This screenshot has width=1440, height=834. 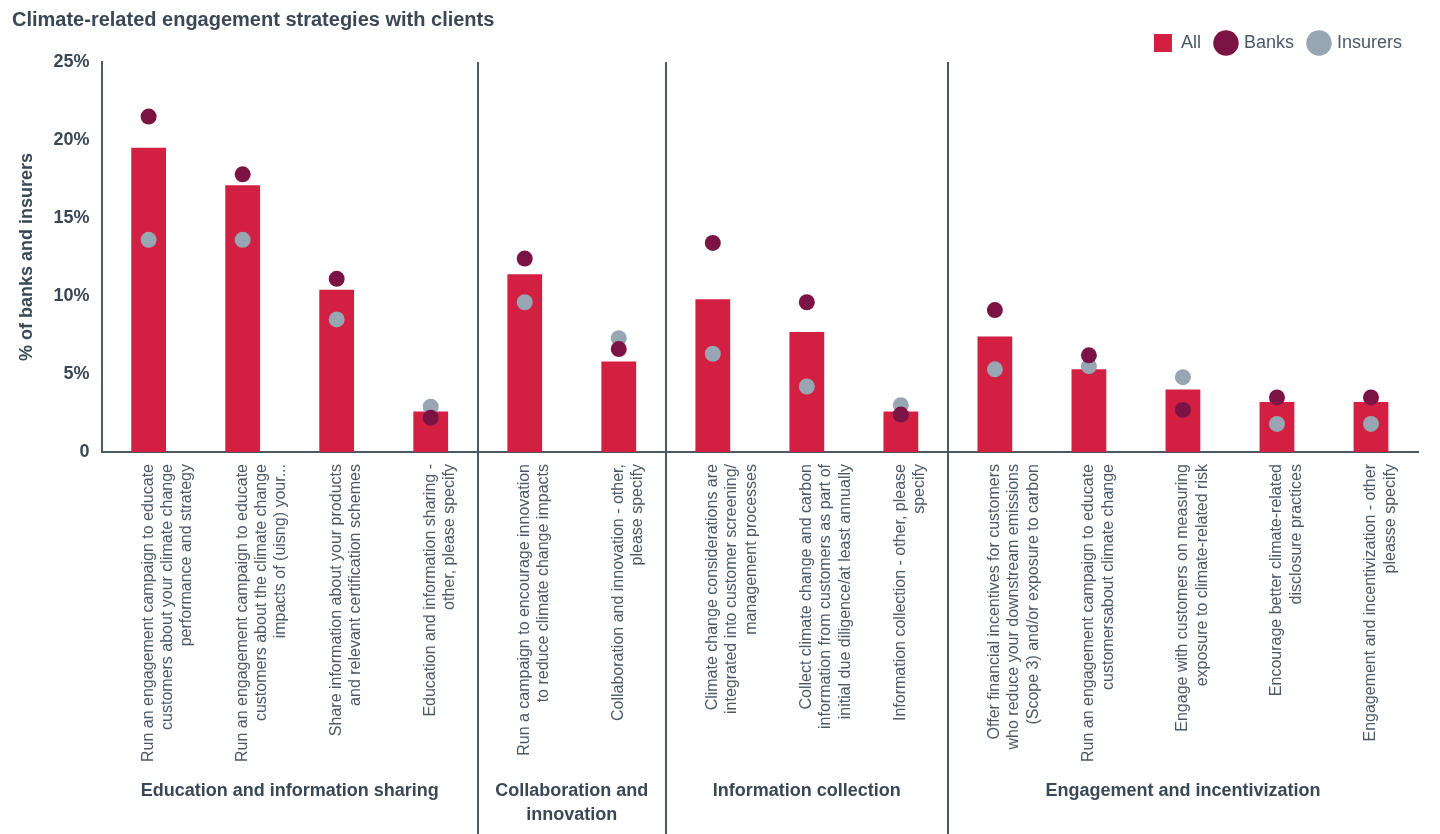 What do you see at coordinates (909, 592) in the screenshot?
I see `x-tick-label: Information collection - other, please specify` at bounding box center [909, 592].